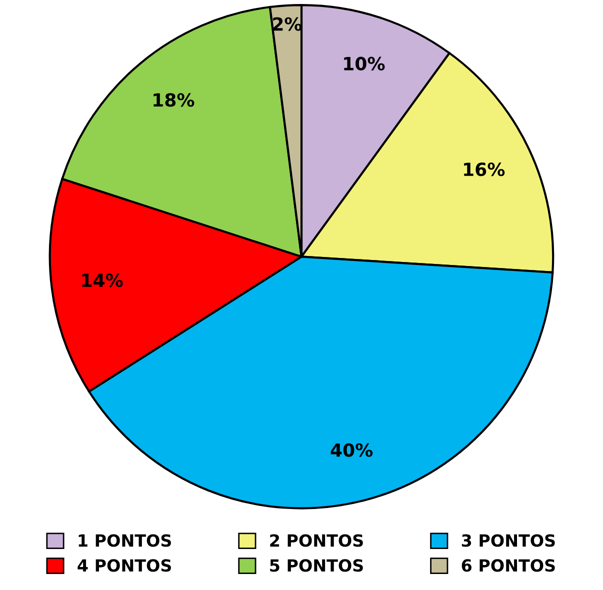  What do you see at coordinates (124, 565) in the screenshot?
I see `legend-label: 4 PONTOS` at bounding box center [124, 565].